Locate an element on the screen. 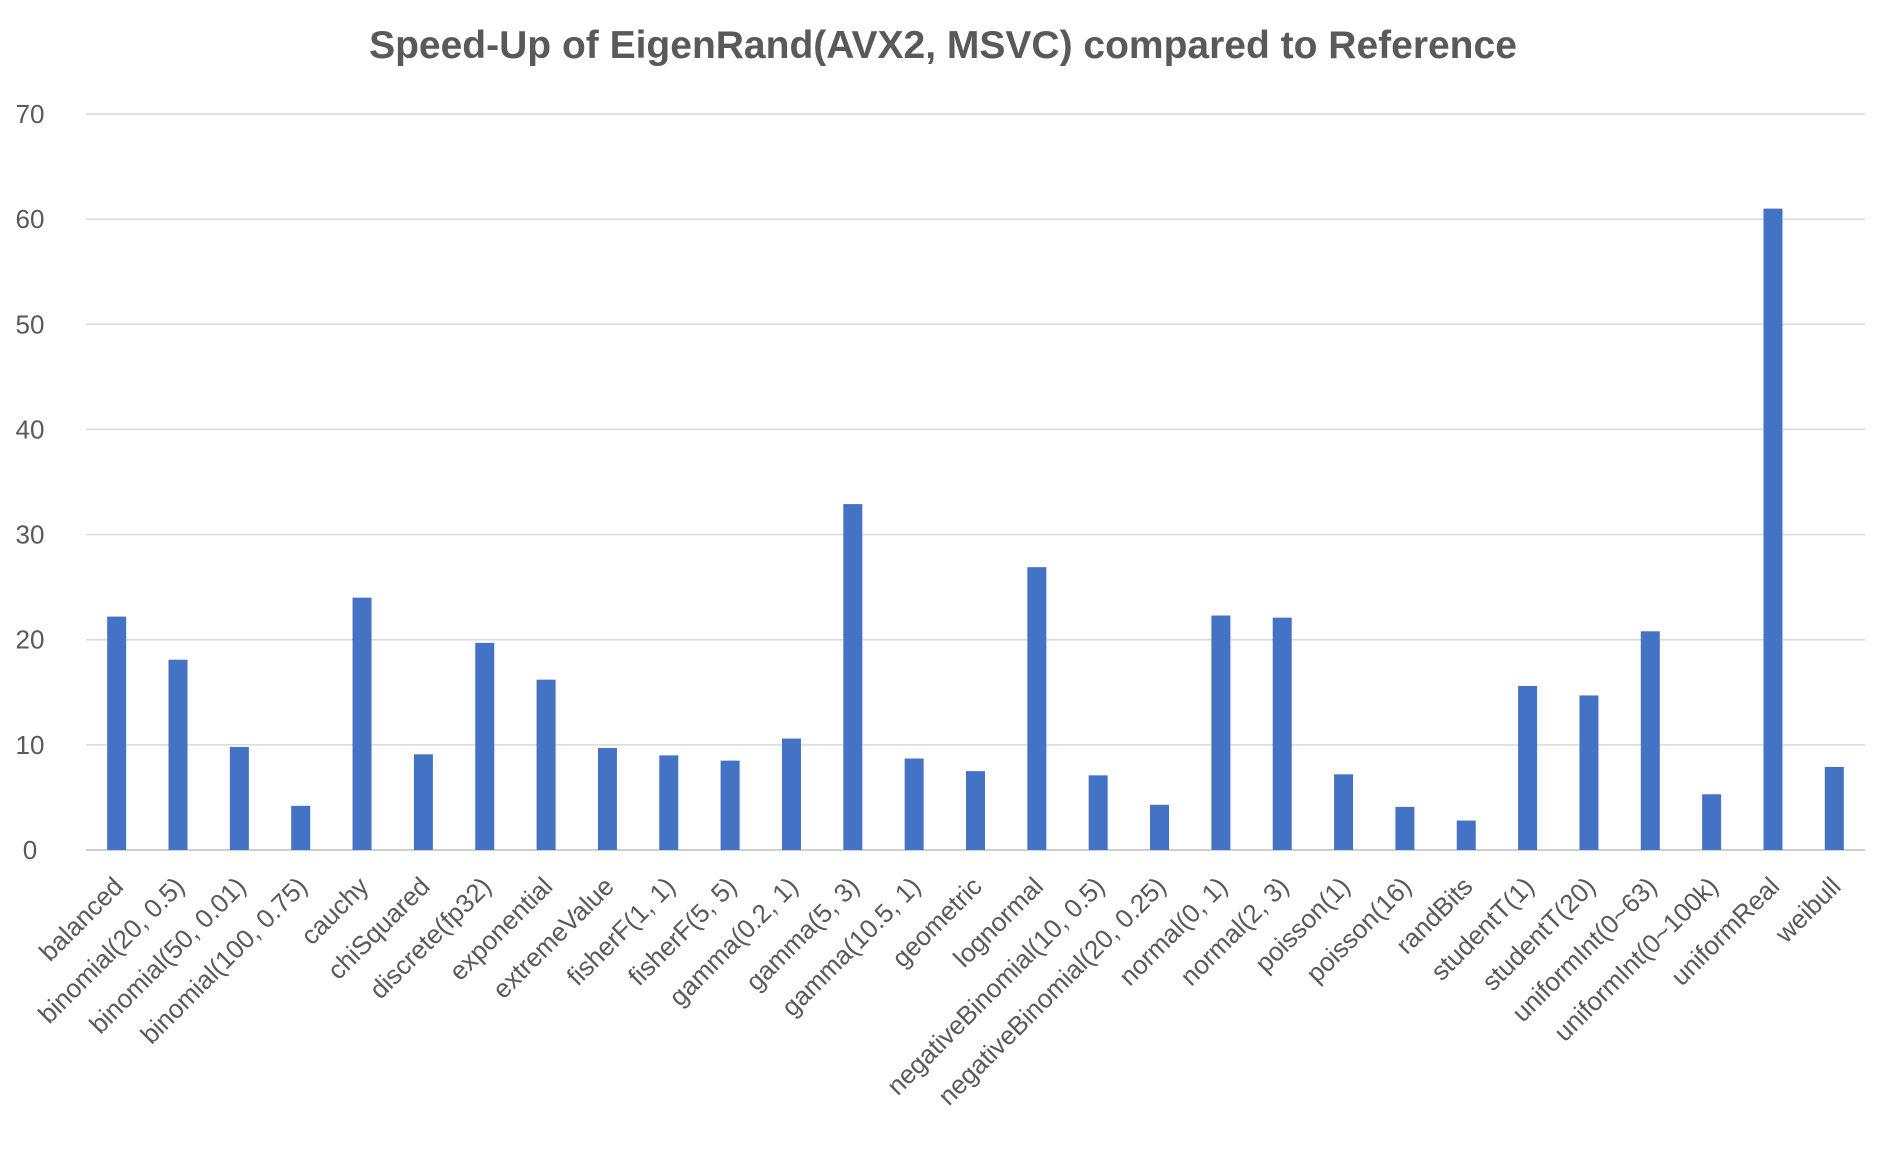 The width and height of the screenshot is (1885, 1157). y-tick-label: 60 is located at coordinates (30, 219).